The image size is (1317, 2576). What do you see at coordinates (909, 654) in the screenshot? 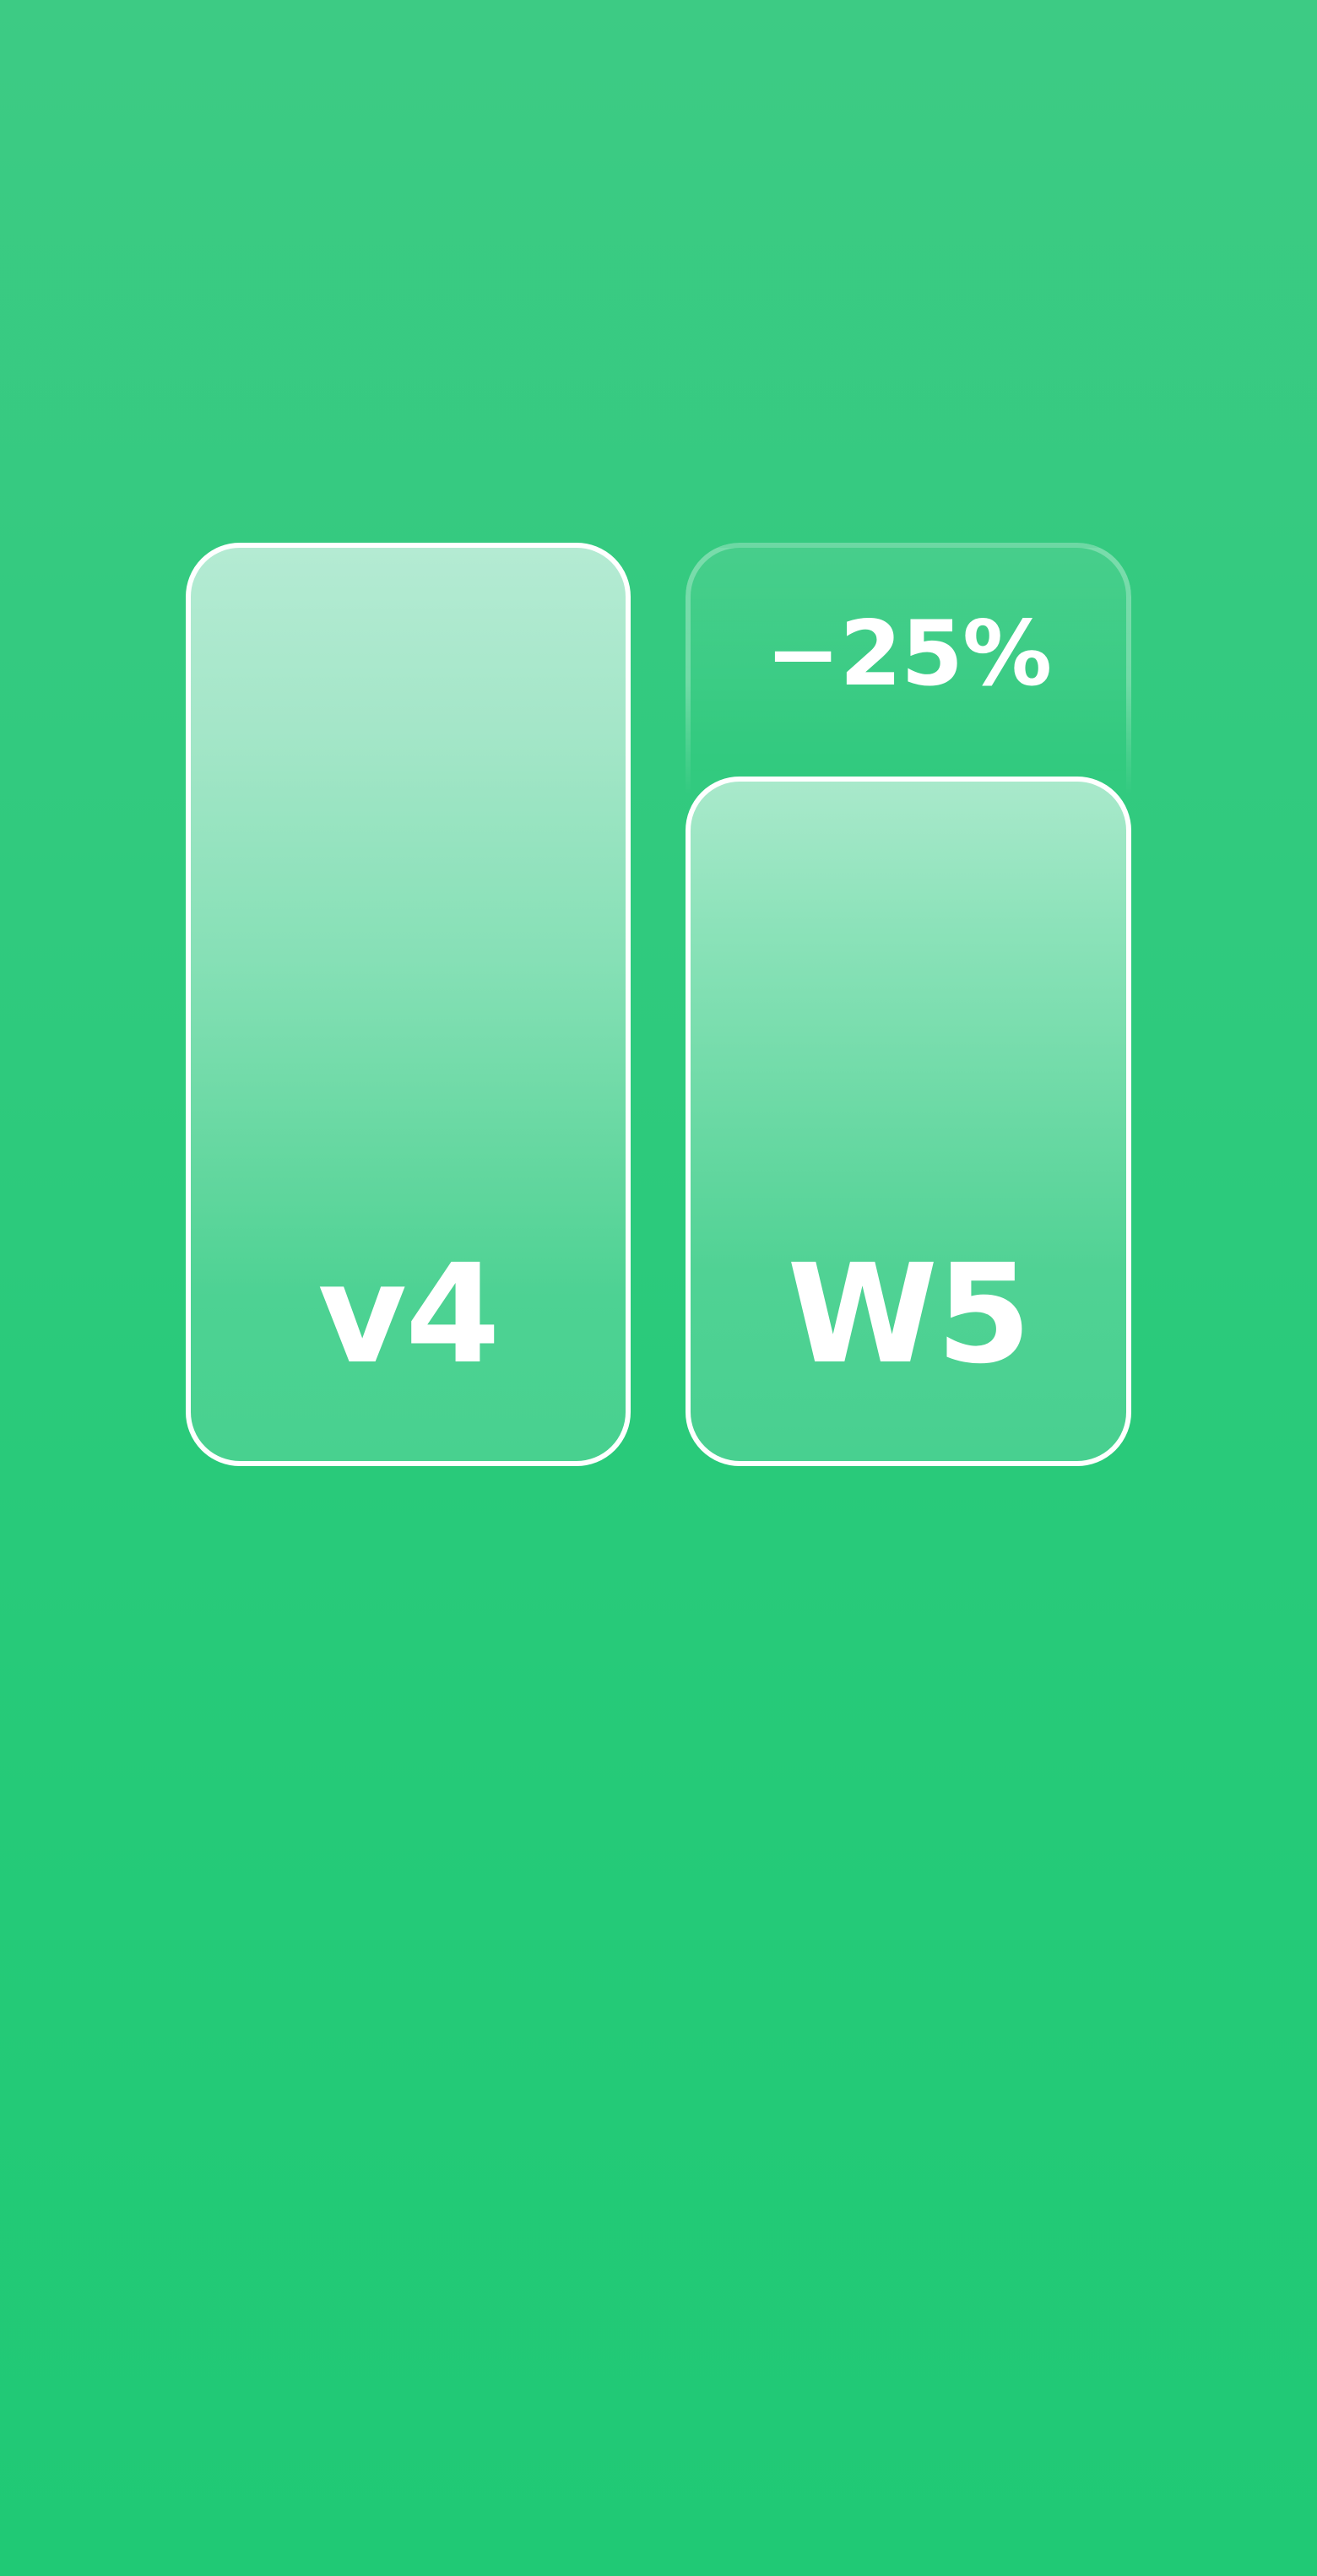
I see `size-reduction-label: −25%` at bounding box center [909, 654].